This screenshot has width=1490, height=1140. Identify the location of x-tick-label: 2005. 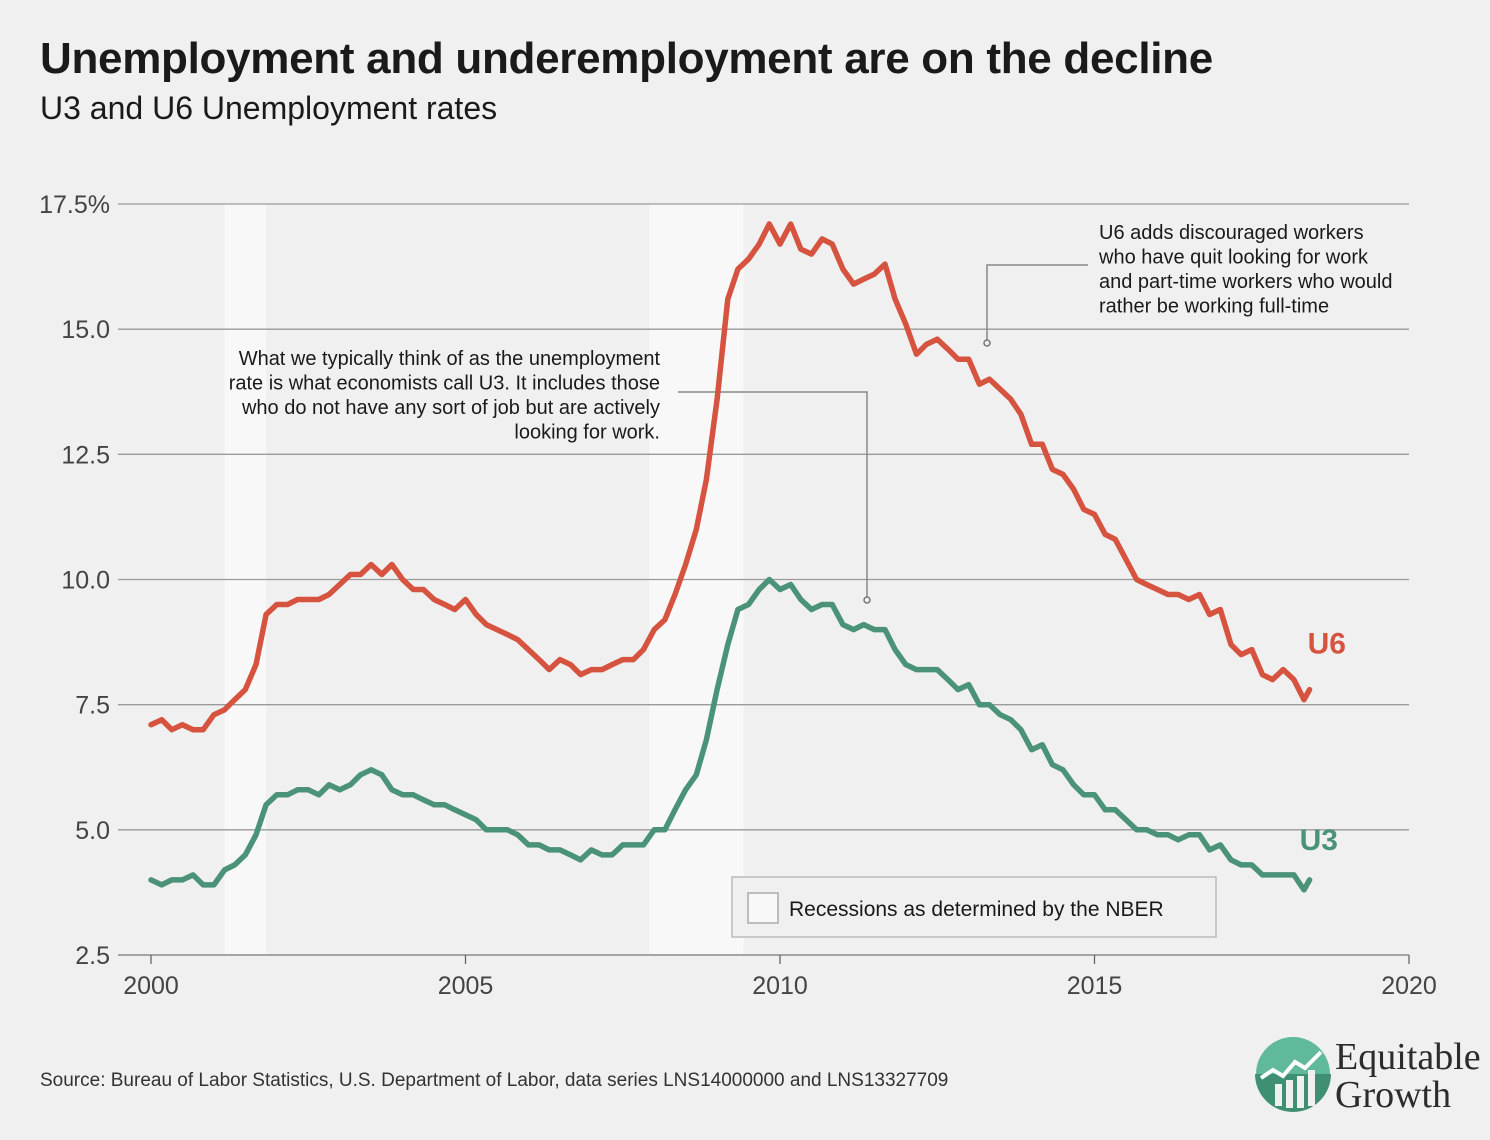
(466, 986).